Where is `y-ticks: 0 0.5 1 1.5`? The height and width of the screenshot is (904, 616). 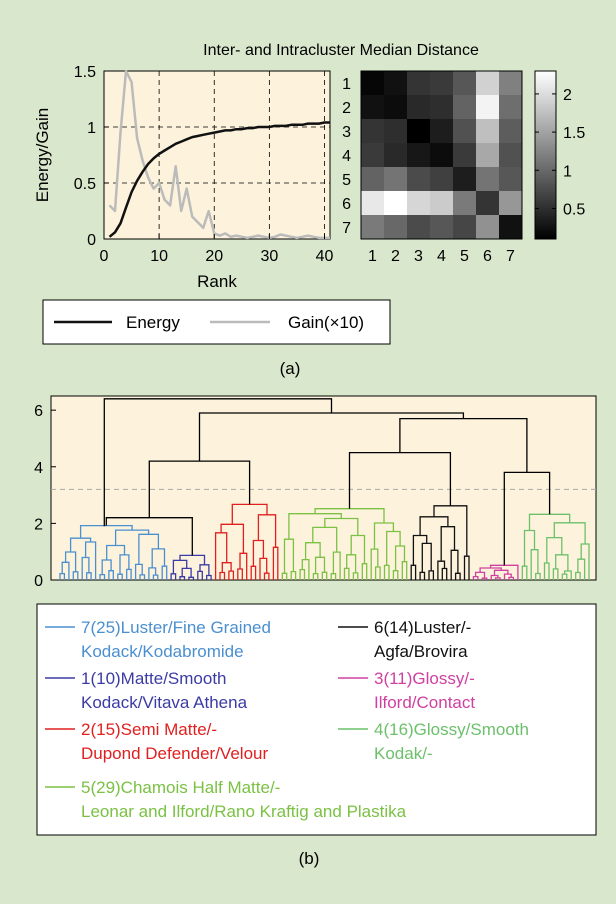 y-ticks: 0 0.5 1 1.5 is located at coordinates (91, 156).